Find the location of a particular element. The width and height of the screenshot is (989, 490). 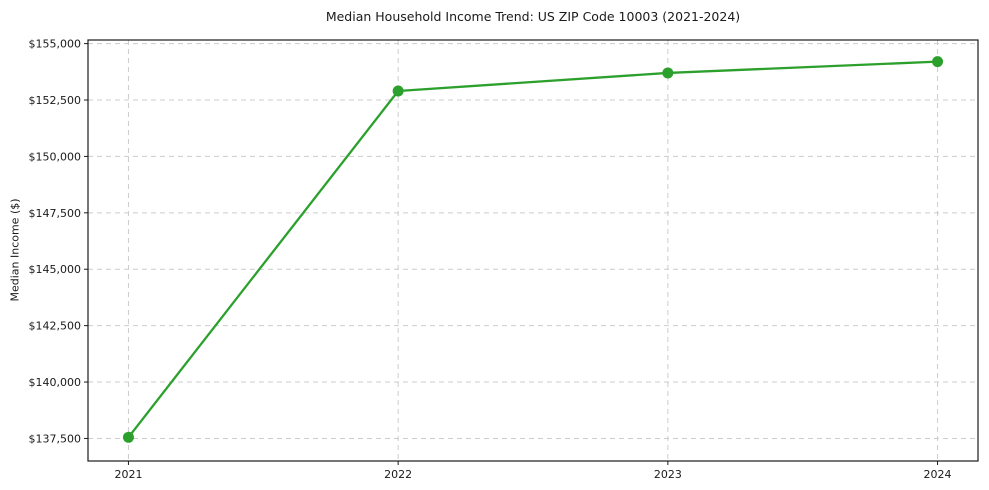

y-tick-label: $140,000 is located at coordinates (55, 382).